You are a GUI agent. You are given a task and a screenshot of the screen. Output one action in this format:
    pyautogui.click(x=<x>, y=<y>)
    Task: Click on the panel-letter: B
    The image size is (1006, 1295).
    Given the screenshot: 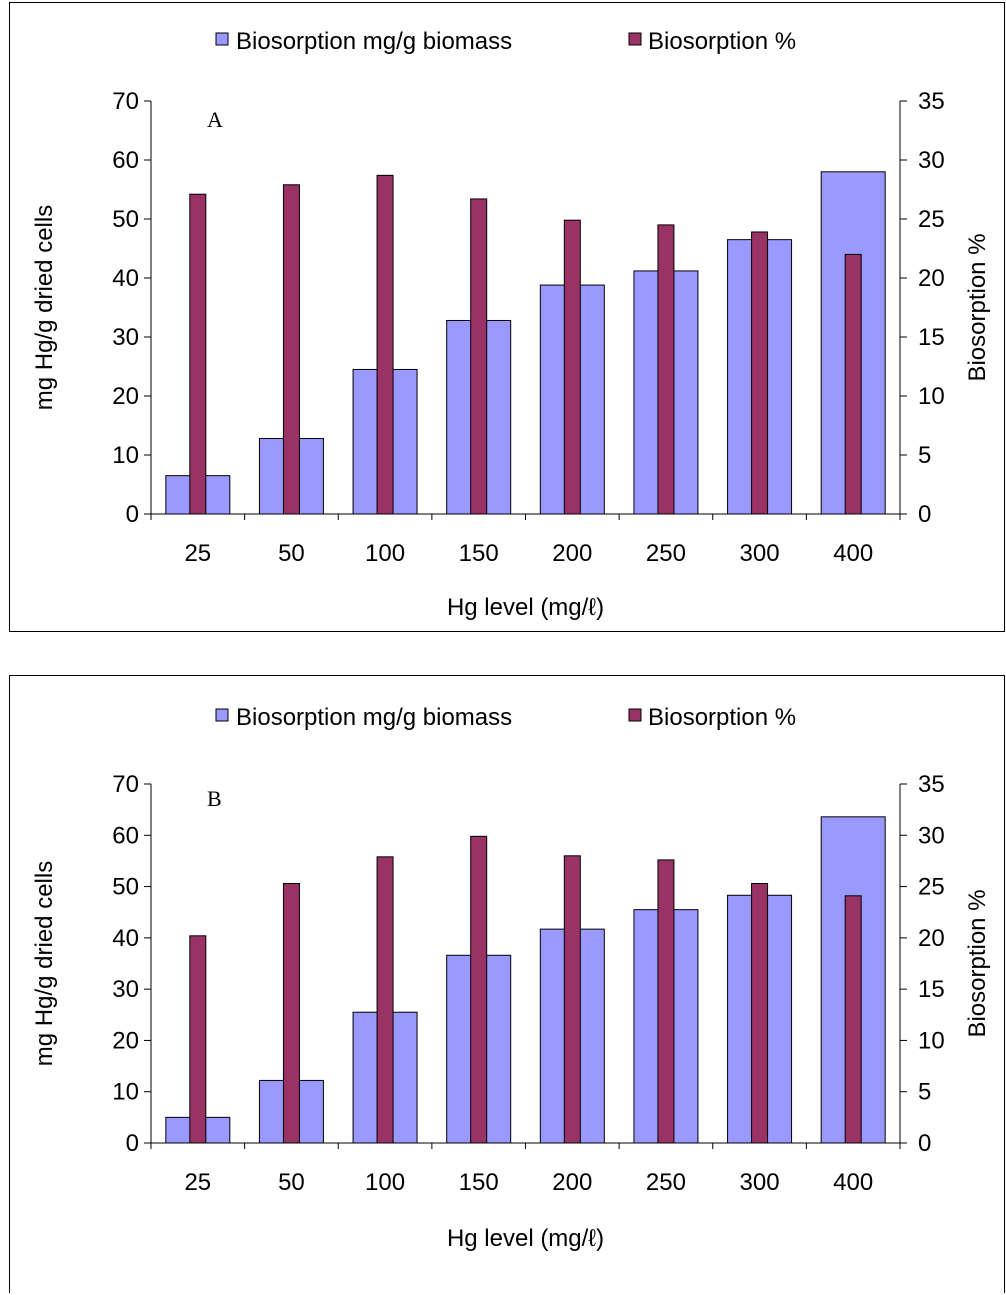 What is the action you would take?
    pyautogui.click(x=214, y=798)
    